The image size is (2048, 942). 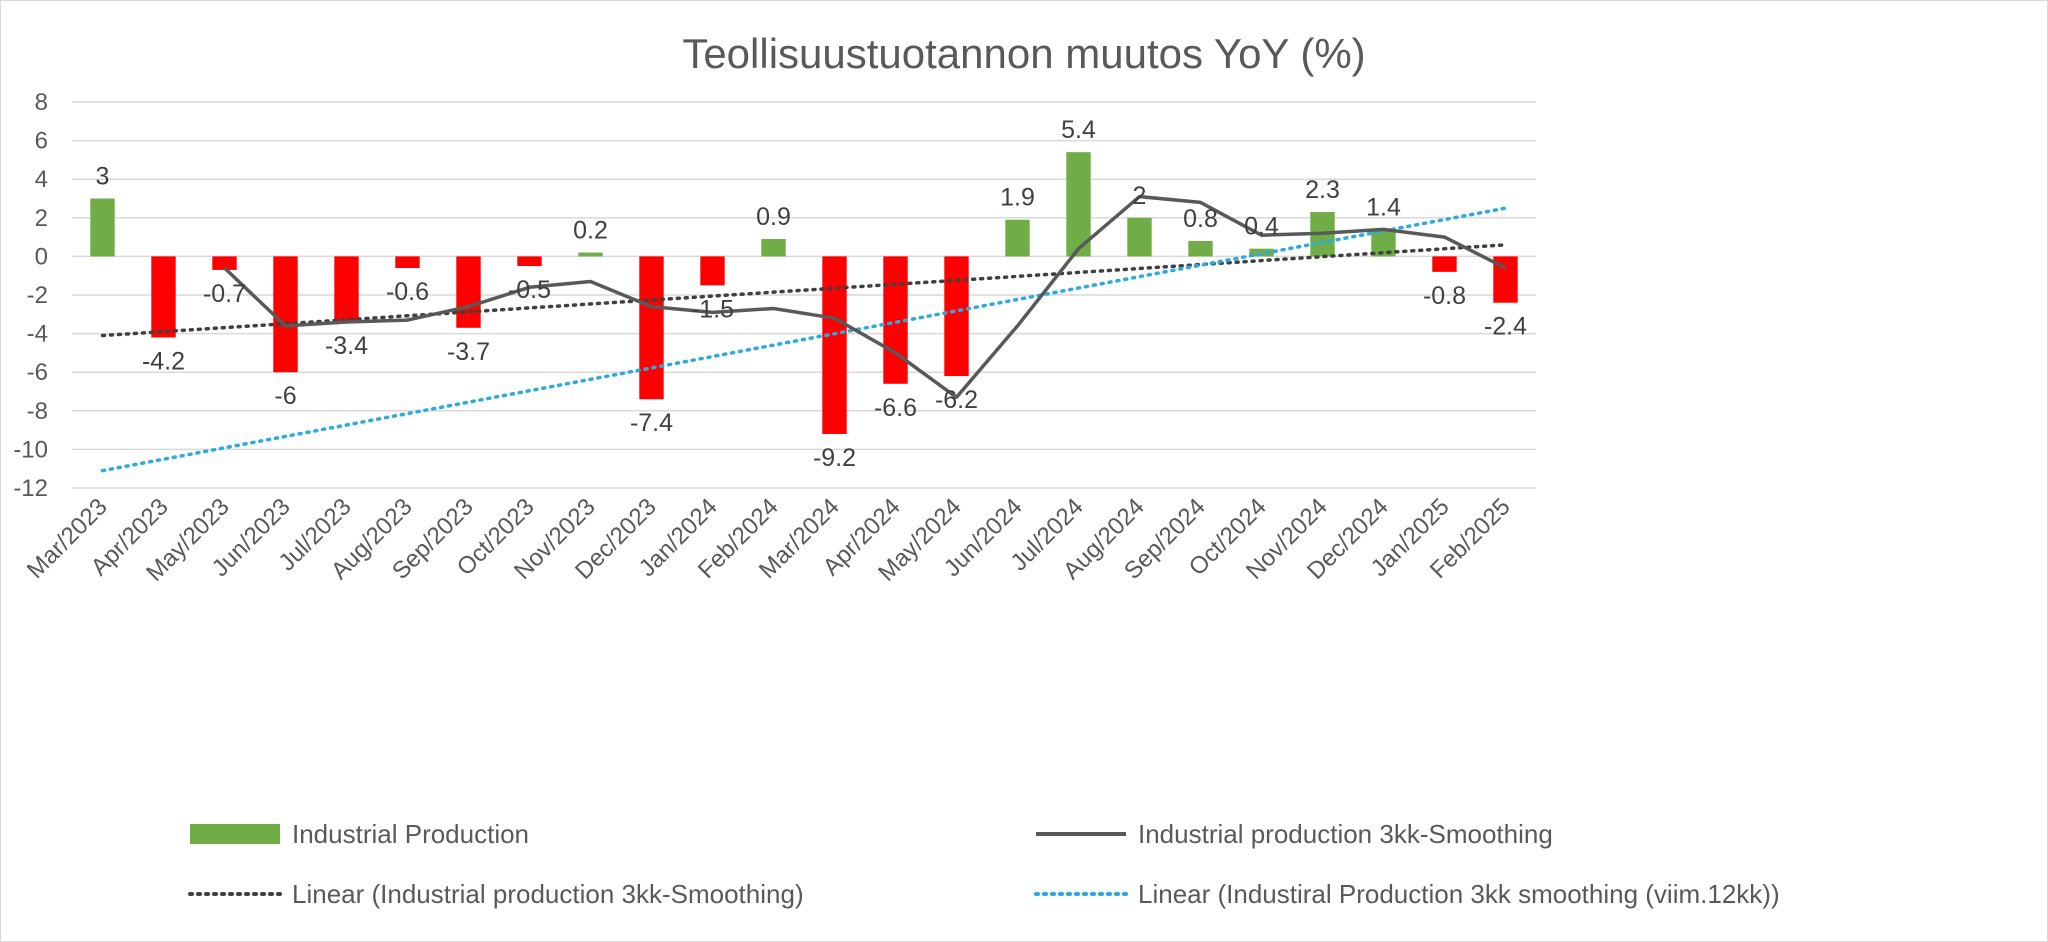 I want to click on legend-label: Industrial Production, so click(x=410, y=834).